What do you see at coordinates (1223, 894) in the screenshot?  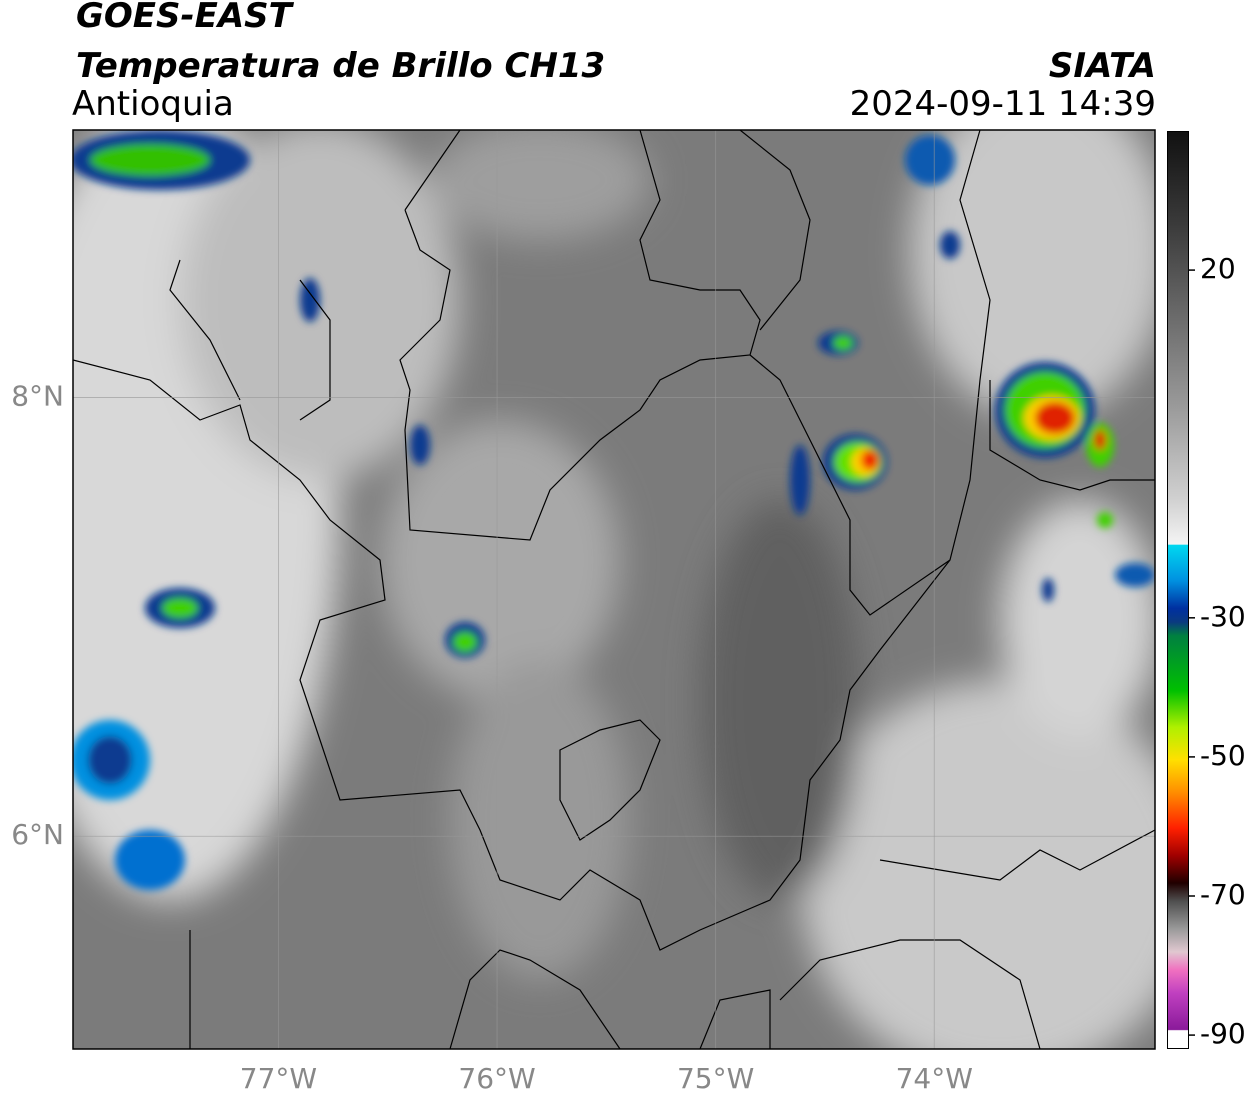 I see `colorbar-tick-label: -70` at bounding box center [1223, 894].